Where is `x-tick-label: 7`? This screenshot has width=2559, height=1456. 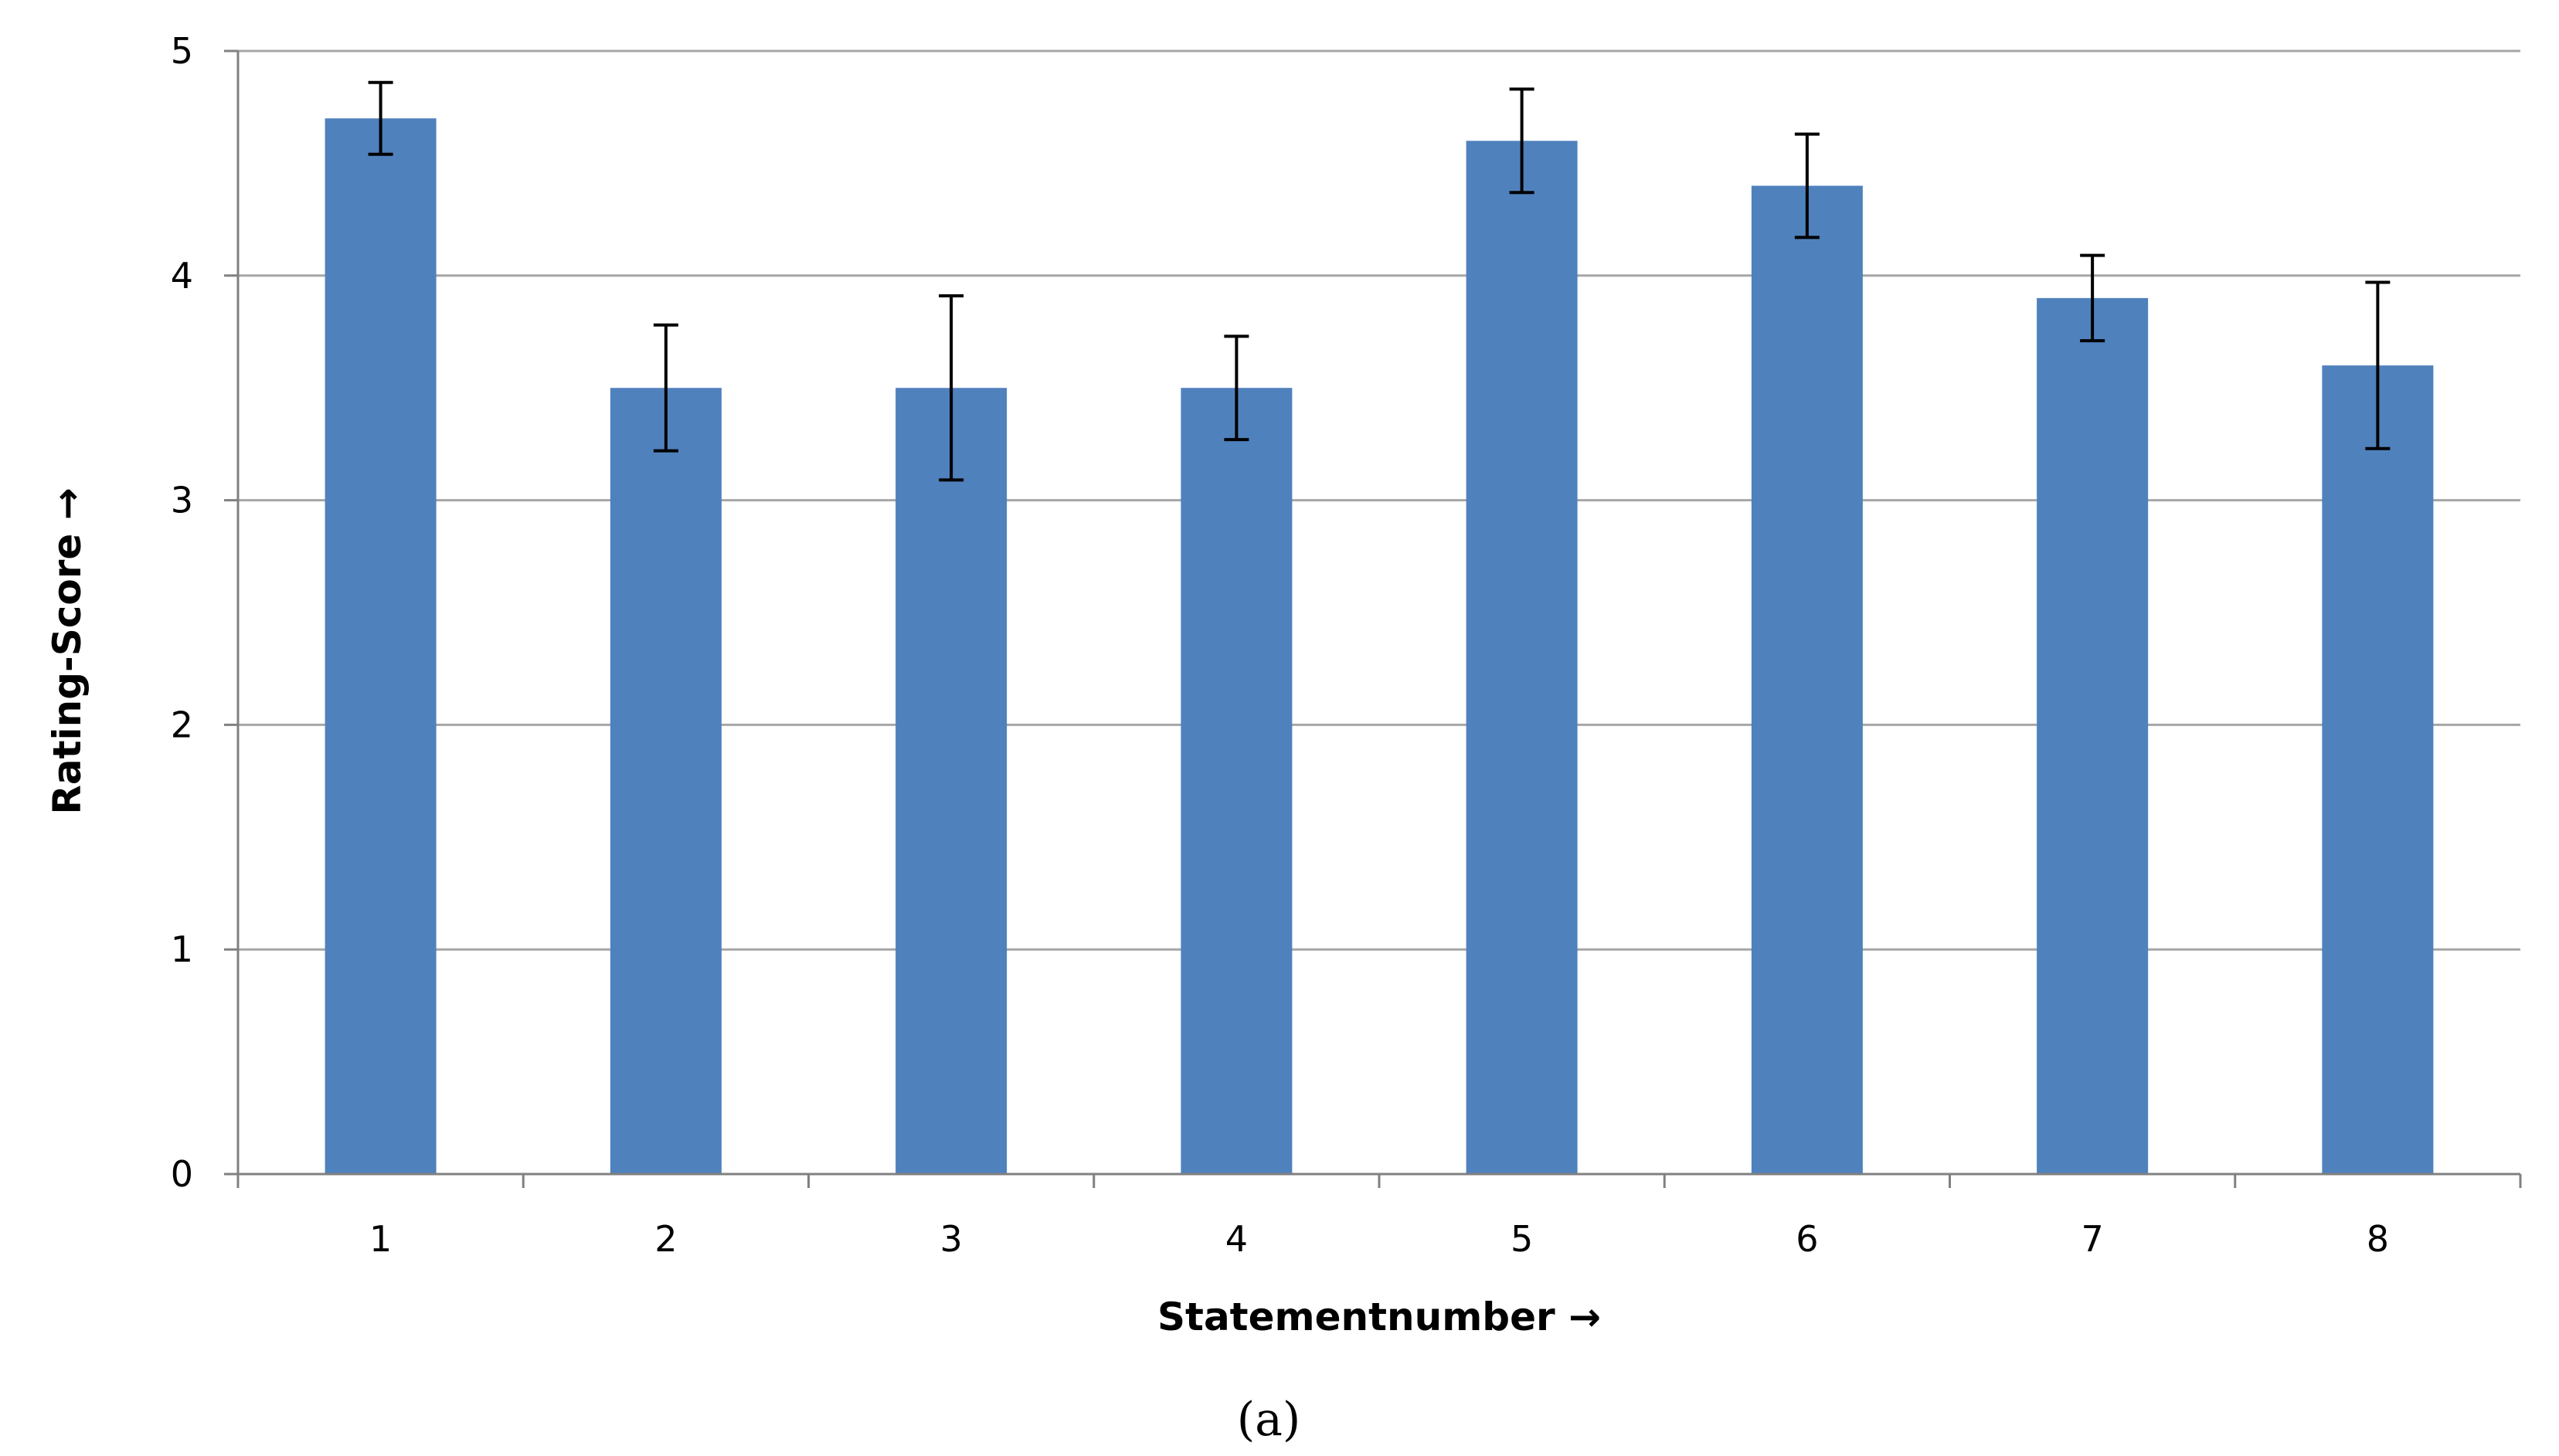 x-tick-label: 7 is located at coordinates (2092, 1239).